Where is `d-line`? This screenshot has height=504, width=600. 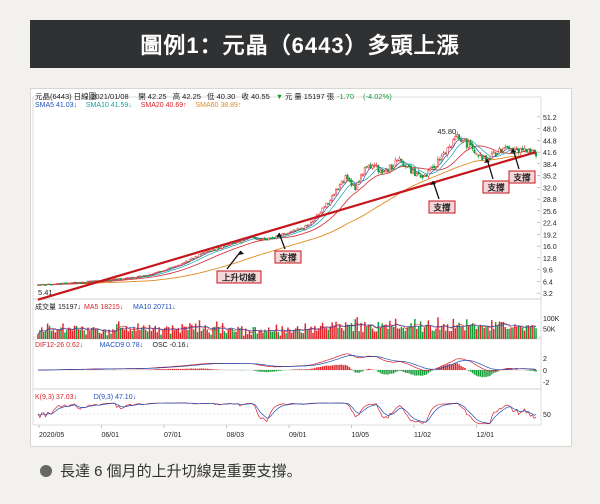 d-line is located at coordinates (287, 413).